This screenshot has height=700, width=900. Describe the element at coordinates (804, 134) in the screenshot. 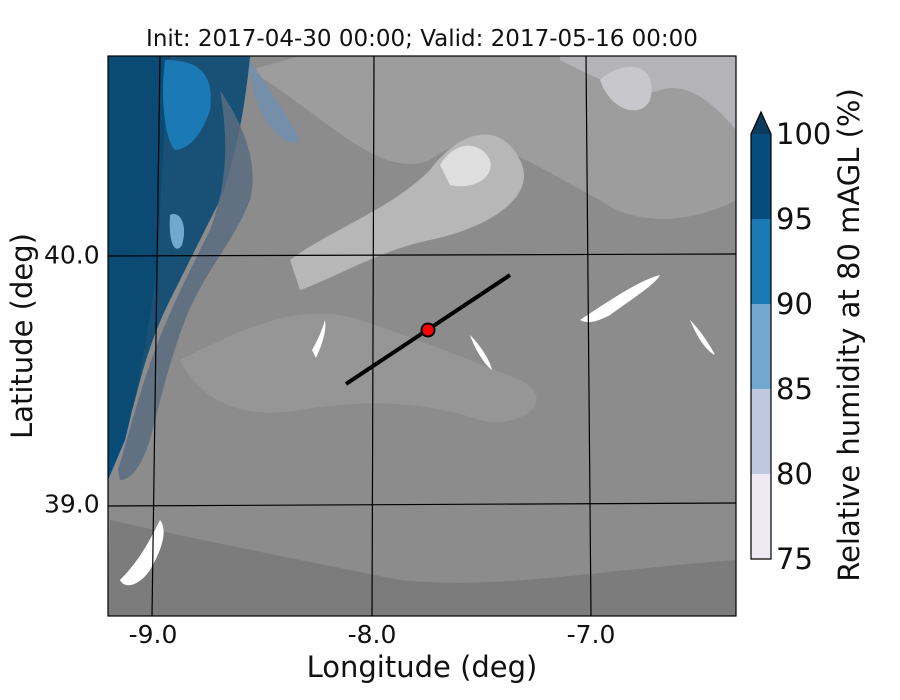

I see `colorbar-tick-label: 100` at that location.